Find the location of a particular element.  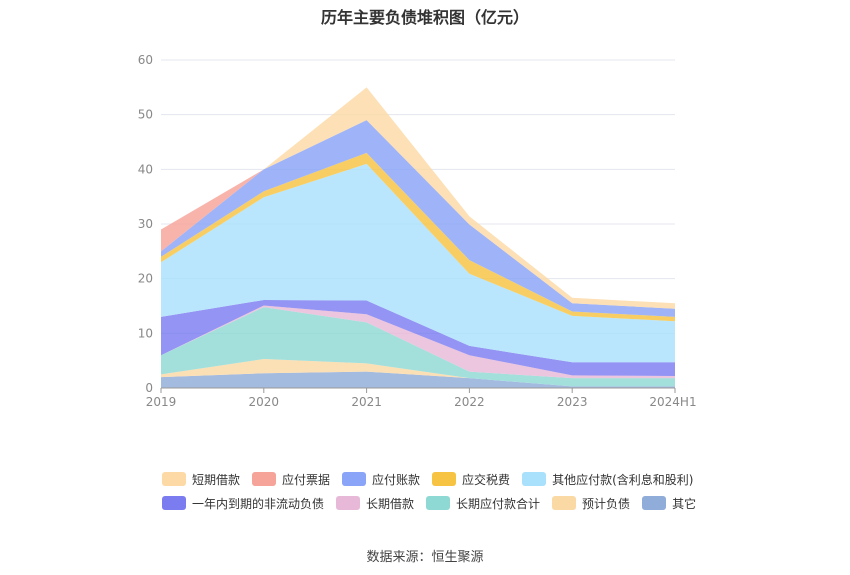

legend-item: 应付账款 is located at coordinates (381, 479).